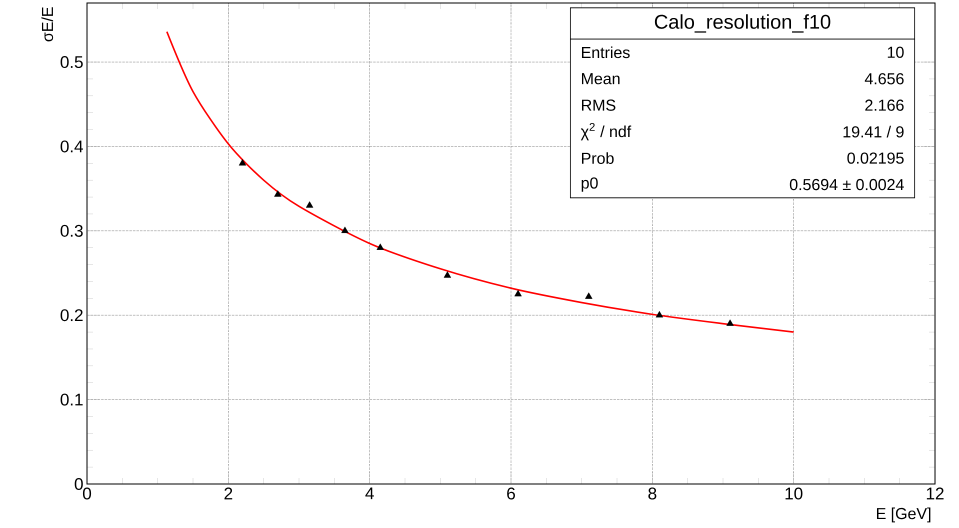  What do you see at coordinates (935, 494) in the screenshot?
I see `x-tick-label: 12` at bounding box center [935, 494].